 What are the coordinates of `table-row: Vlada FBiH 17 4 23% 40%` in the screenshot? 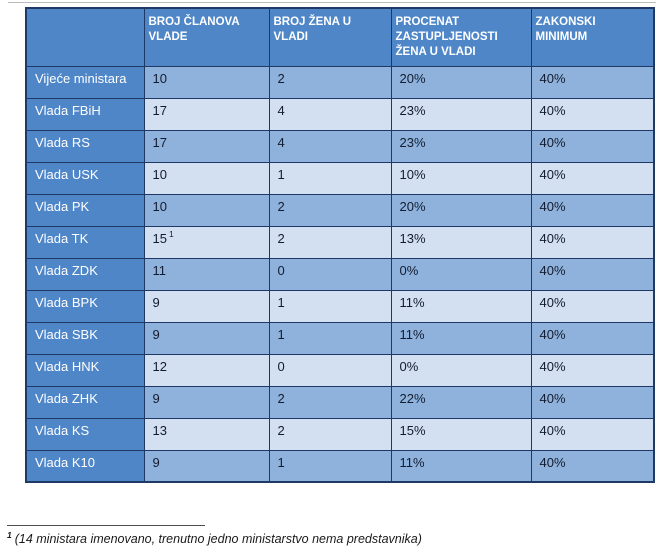 It's located at (340, 114).